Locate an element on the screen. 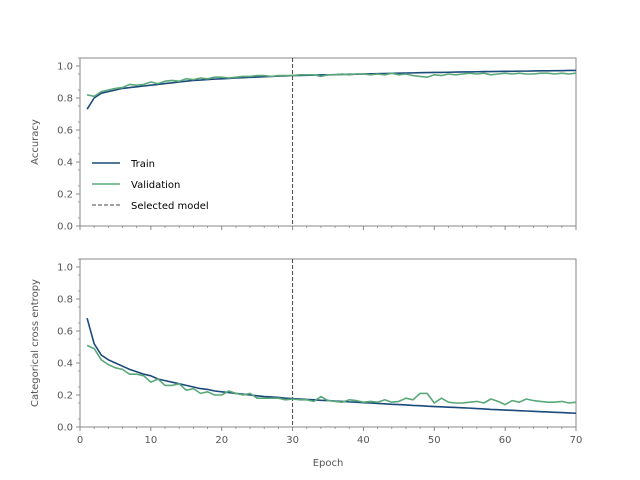 The image size is (640, 480). train-series-line is located at coordinates (331, 89).